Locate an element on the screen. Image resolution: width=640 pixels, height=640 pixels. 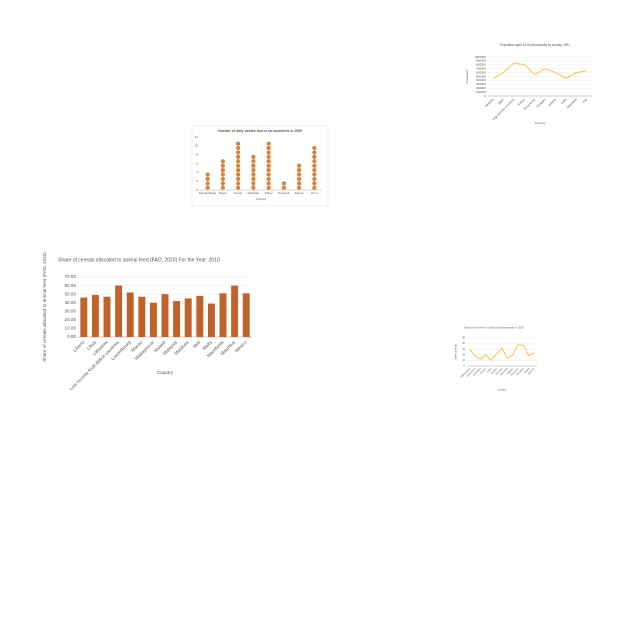
y-tick-label: 100000 is located at coordinates (481, 92).